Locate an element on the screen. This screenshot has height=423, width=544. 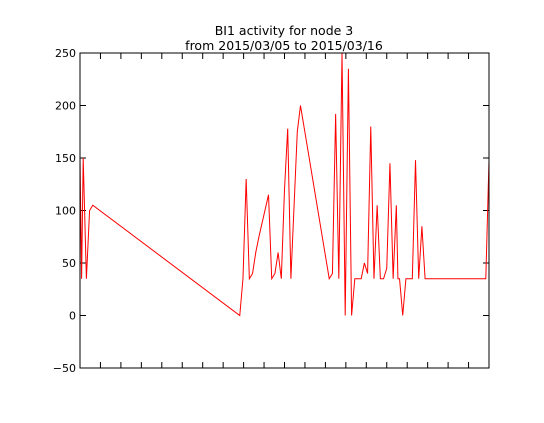
y-tick-label: 250 is located at coordinates (65, 53).